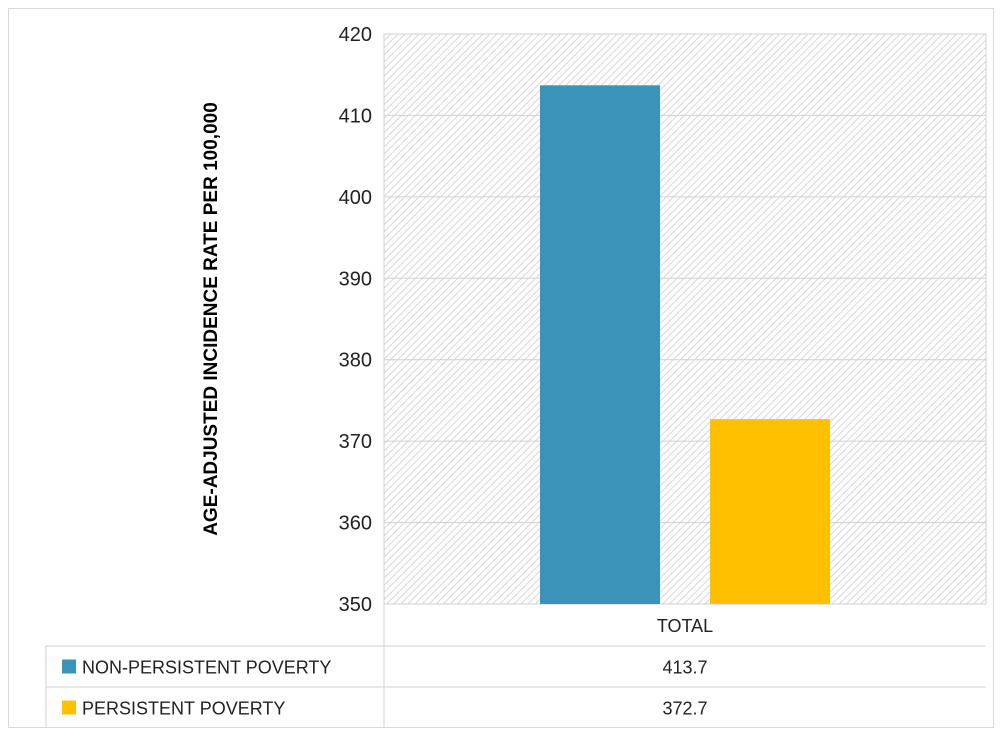 The image size is (1003, 736). What do you see at coordinates (355, 605) in the screenshot?
I see `y-tick-label: 350` at bounding box center [355, 605].